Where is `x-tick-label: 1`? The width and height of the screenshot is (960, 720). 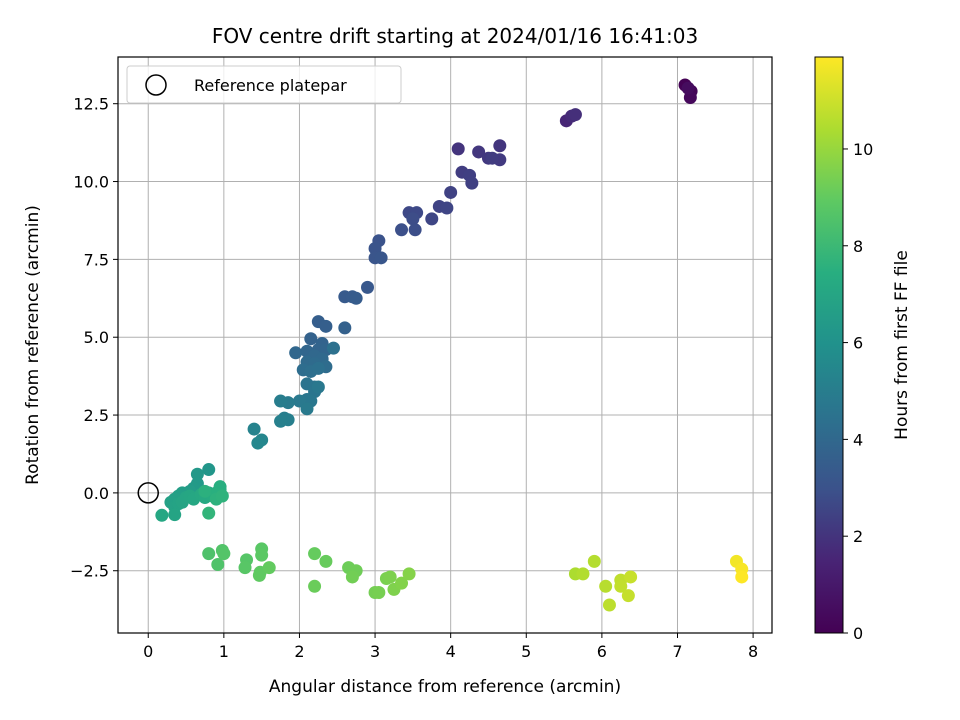
x-tick-label: 1 is located at coordinates (224, 651).